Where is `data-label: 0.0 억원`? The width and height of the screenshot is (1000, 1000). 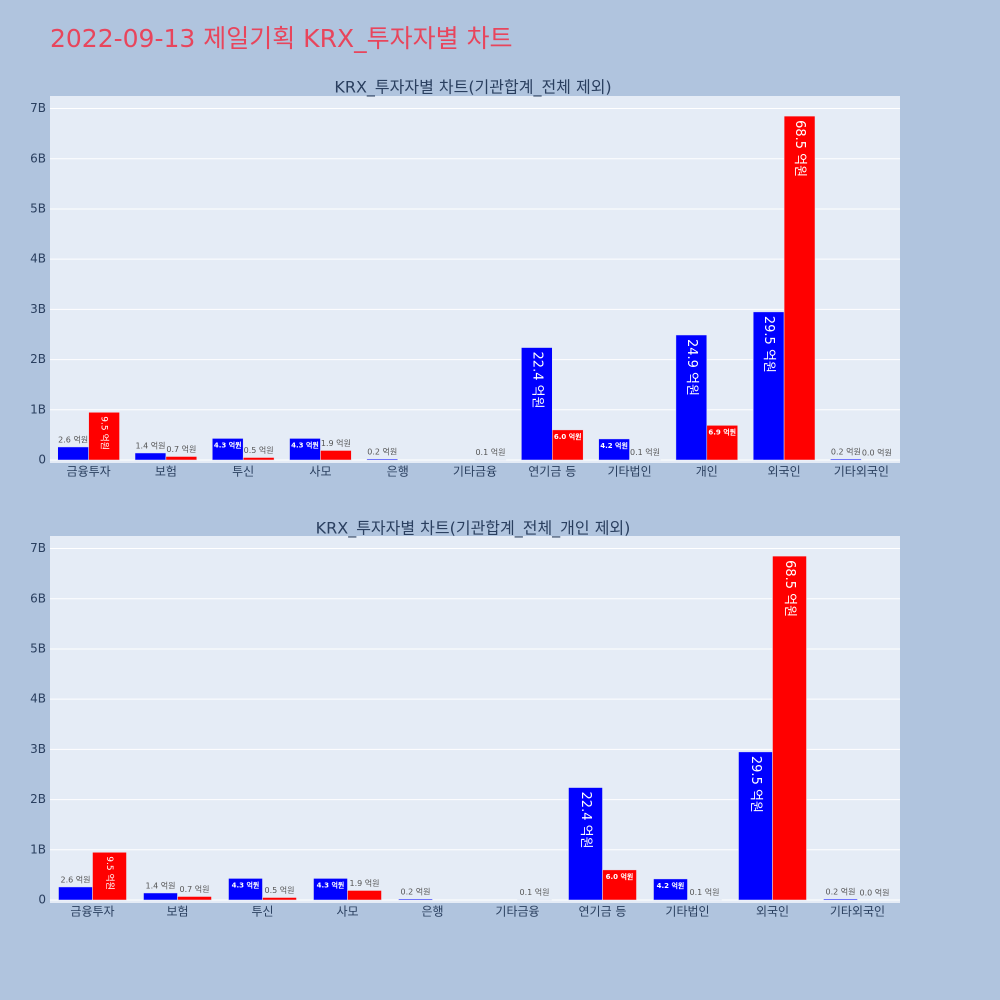 data-label: 0.0 억원 is located at coordinates (877, 453).